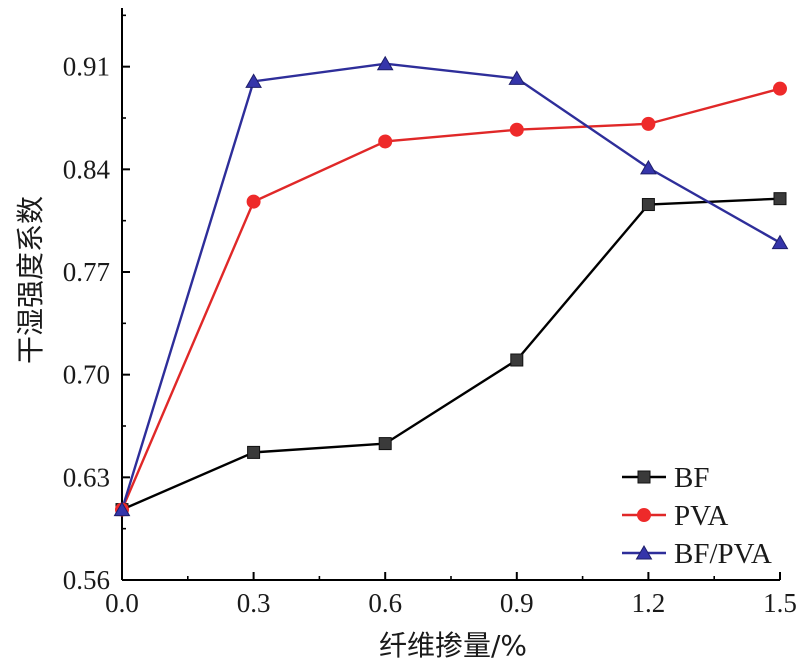  I want to click on x-axis-ticks: 0.0 0.3 0.6 0.9 1.2 1.5, so click(451, 595).